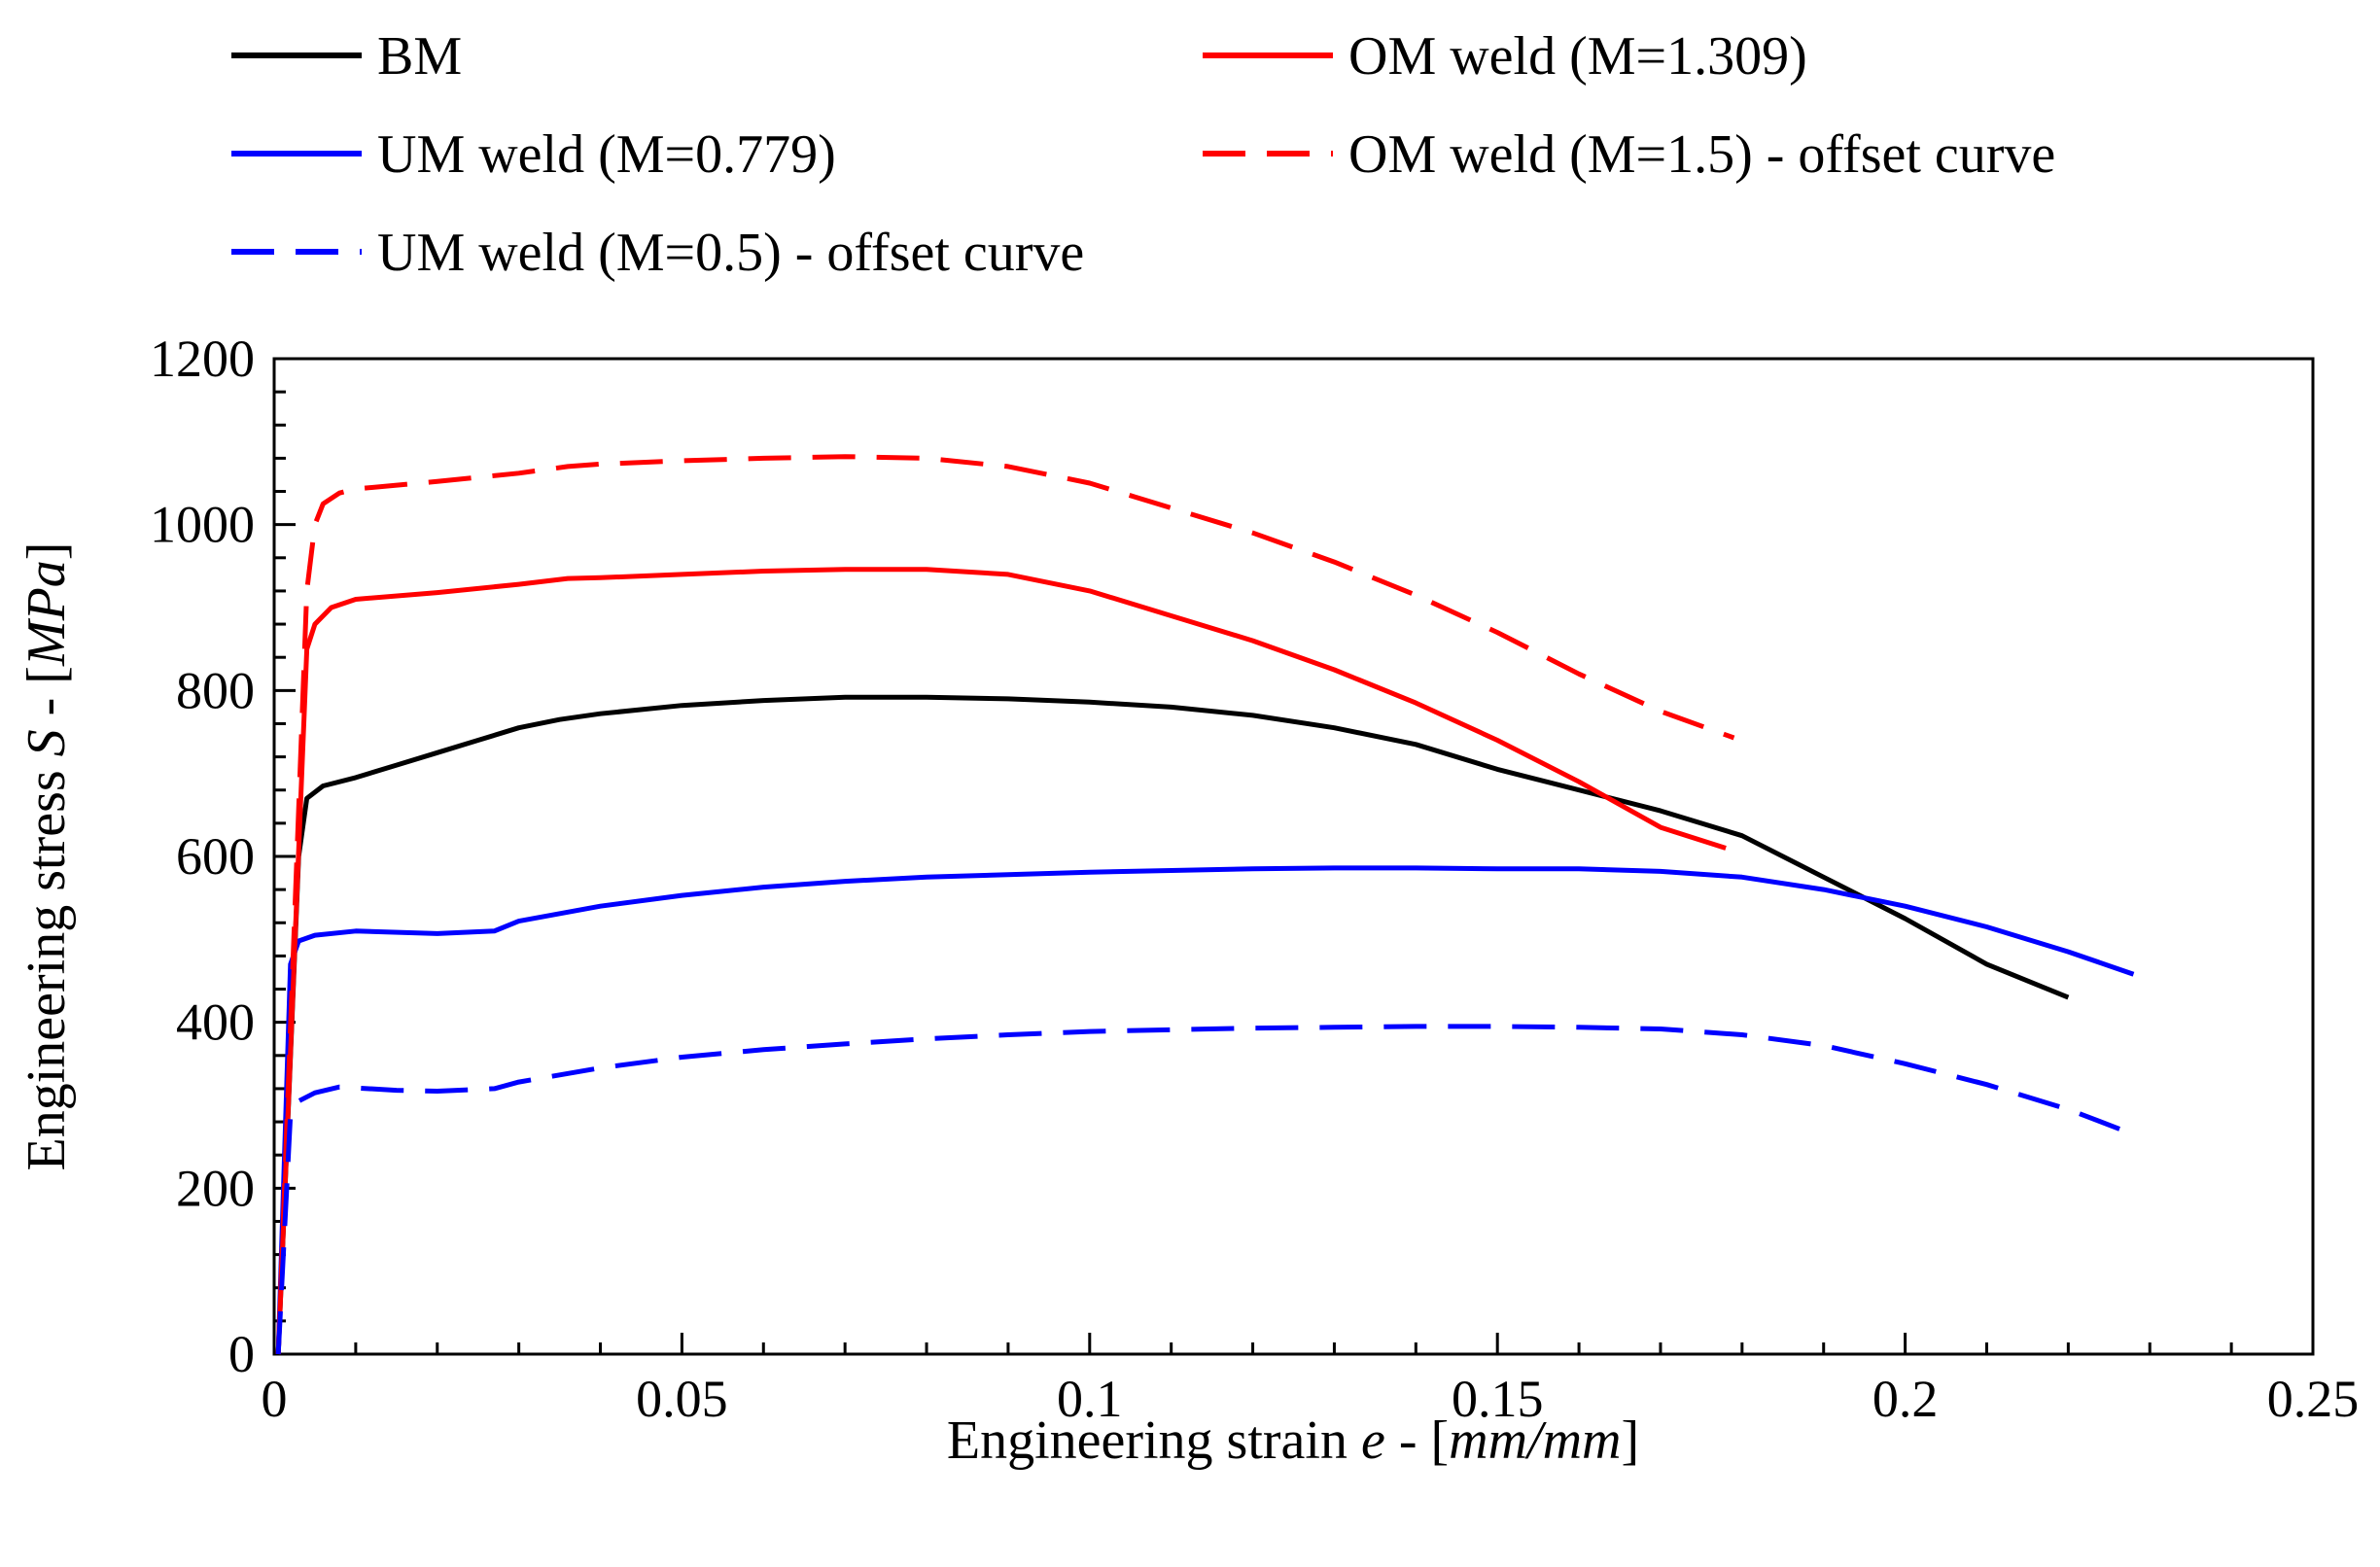 The image size is (2380, 1567). I want to click on legend-item-um-offset: UM weld (M=0.5) - offset curve, so click(657, 253).